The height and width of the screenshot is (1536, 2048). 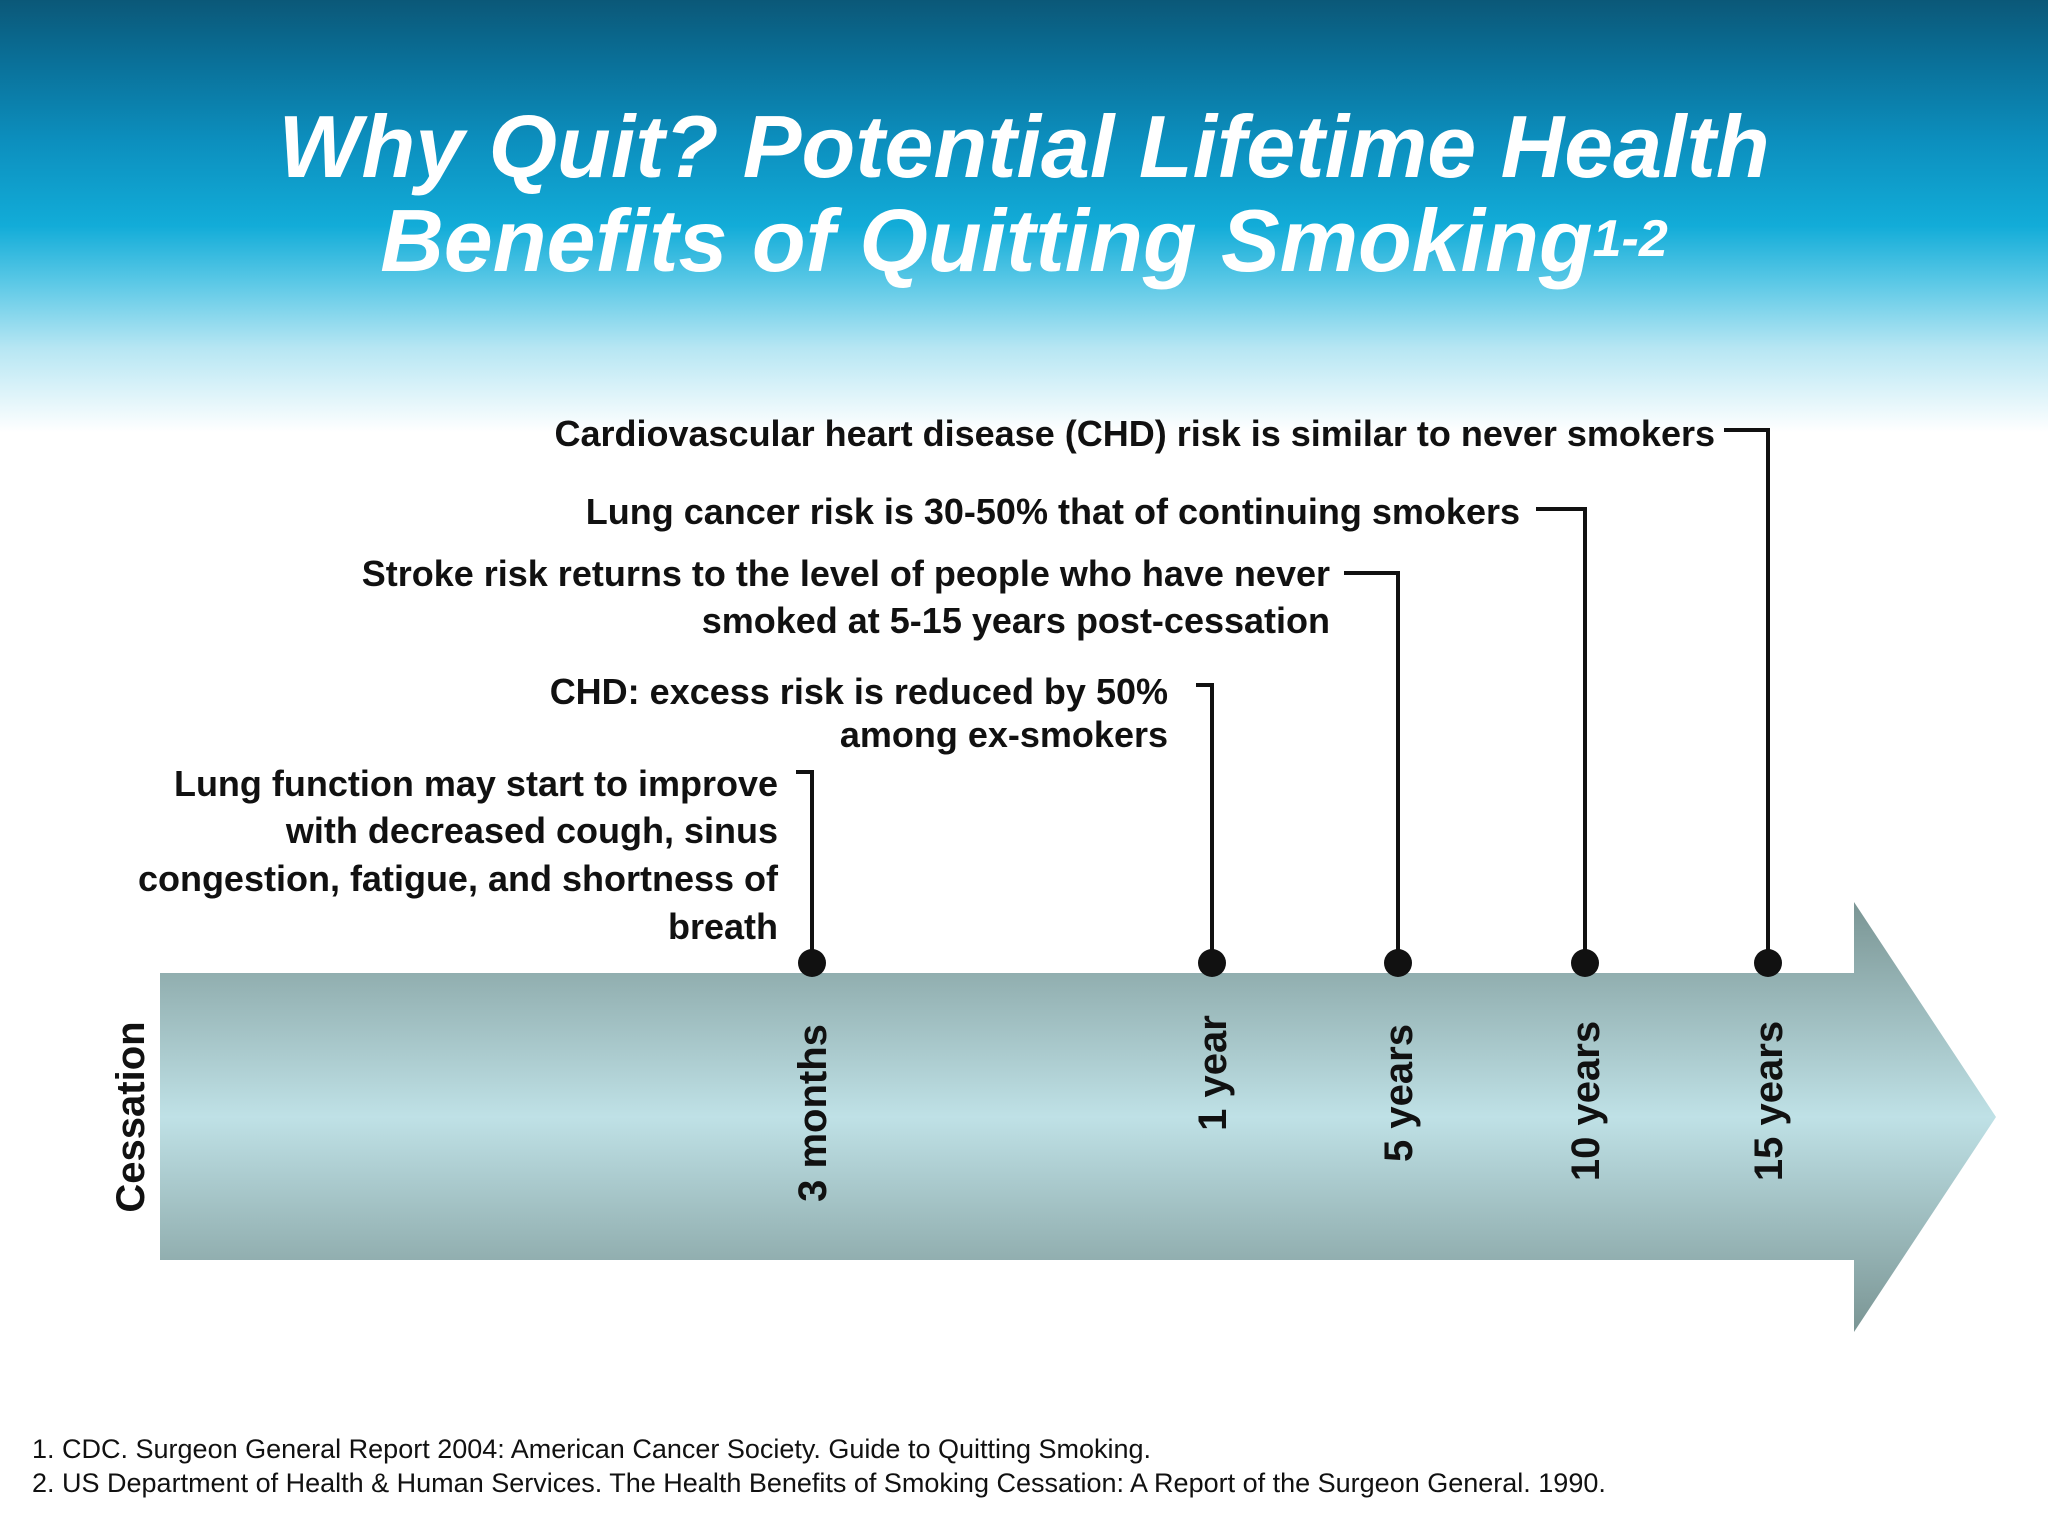 I want to click on title-line-1: Why Quit? Potential Lifetime Health, so click(x=1024, y=146).